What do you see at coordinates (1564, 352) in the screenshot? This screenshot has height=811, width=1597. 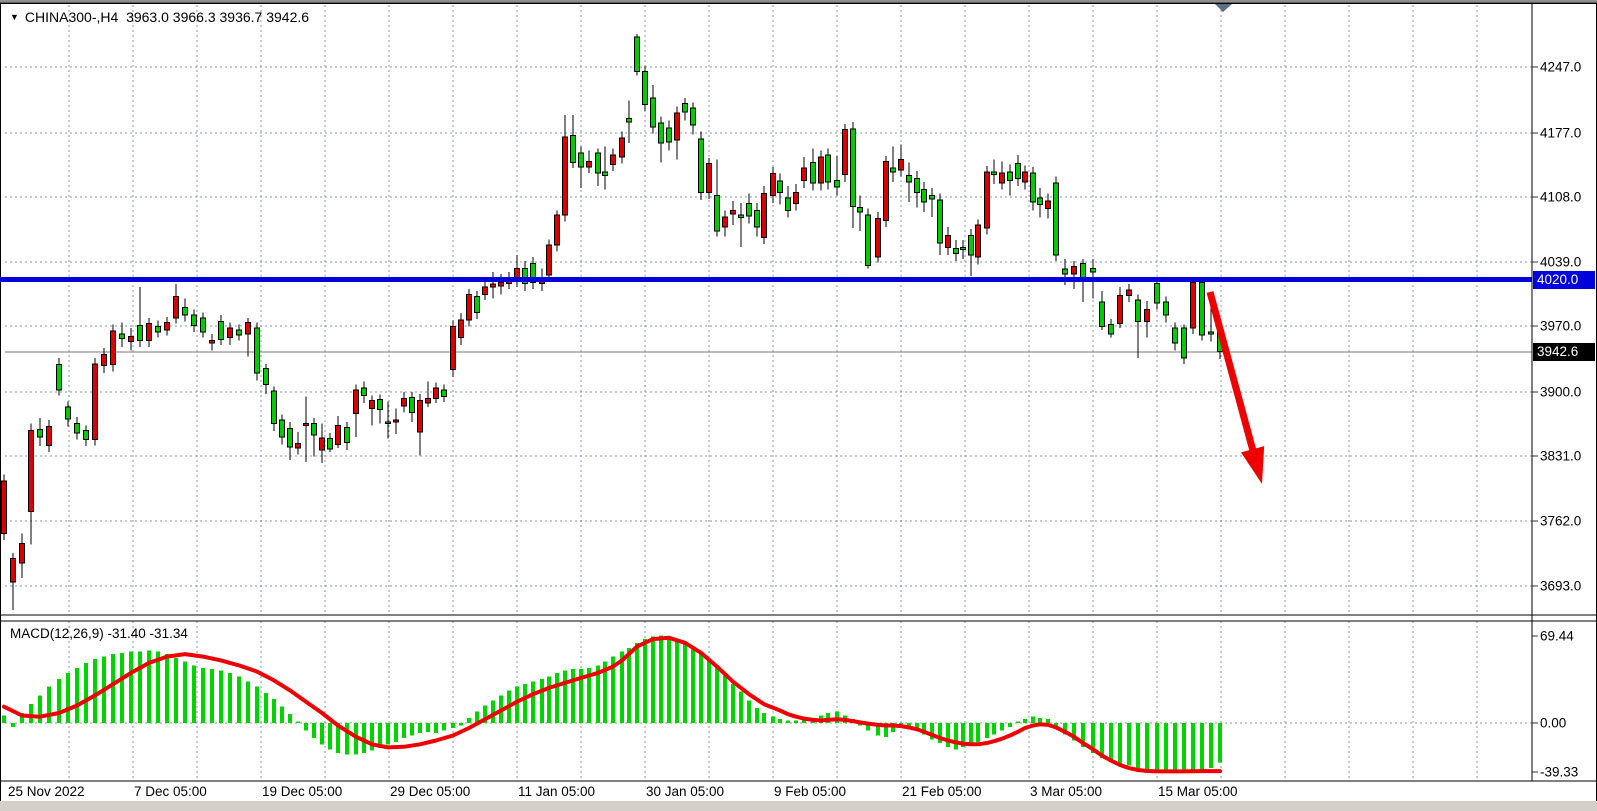 I see `current-price-tag: 3942.6` at bounding box center [1564, 352].